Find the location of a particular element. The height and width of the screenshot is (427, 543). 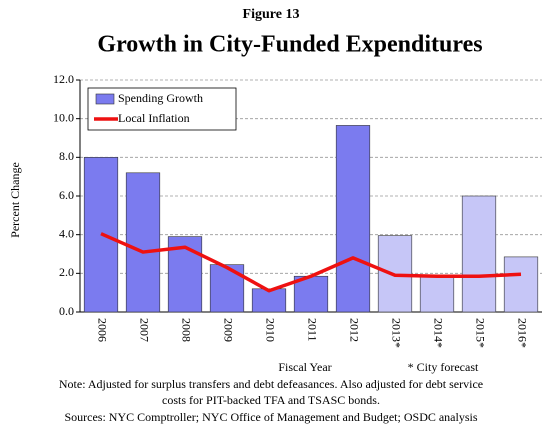

x-tick-label: 2011 is located at coordinates (312, 330).